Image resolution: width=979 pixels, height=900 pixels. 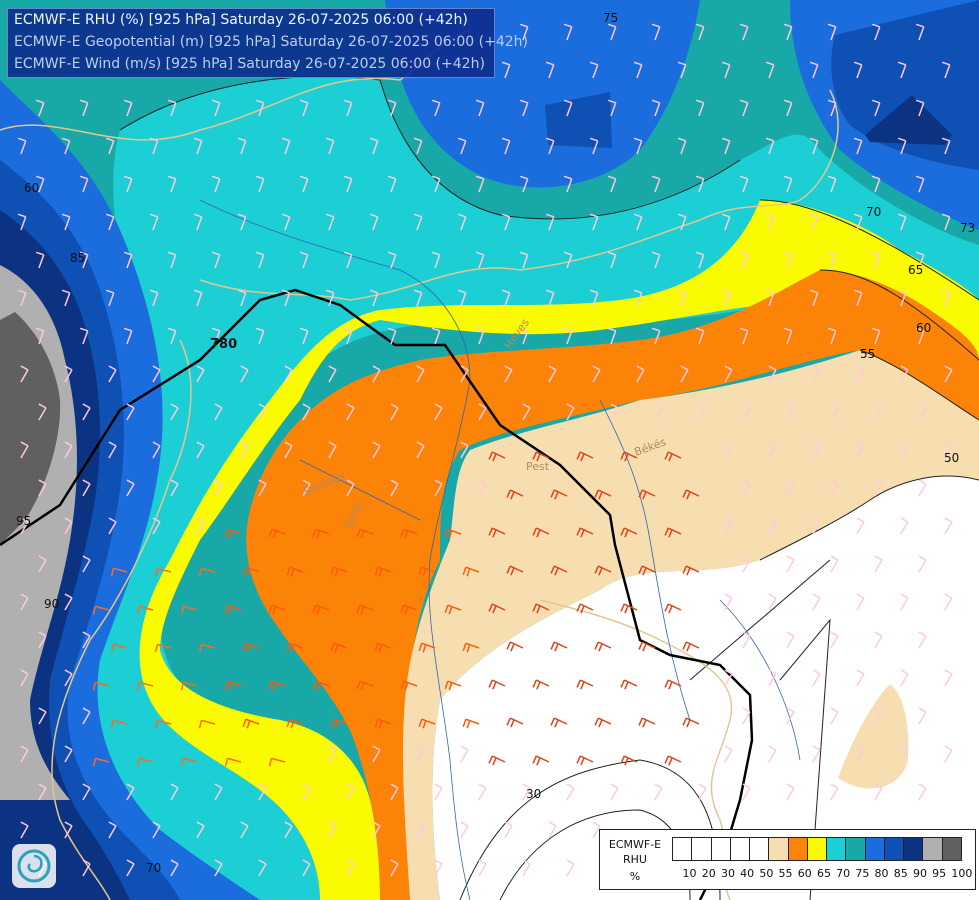 I want to click on swirl-logo-icon, so click(x=34, y=866).